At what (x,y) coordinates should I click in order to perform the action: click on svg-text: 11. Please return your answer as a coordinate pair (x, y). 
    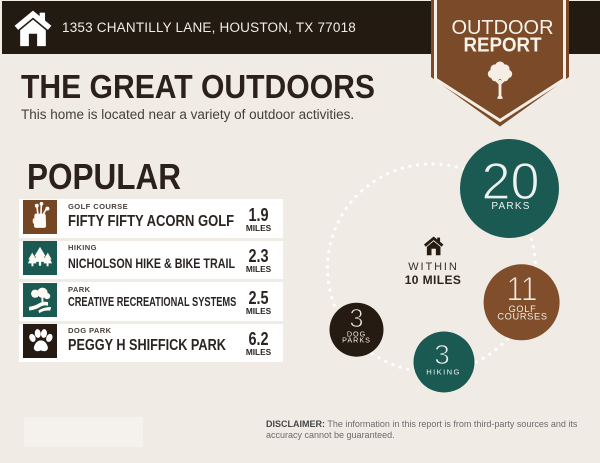
    Looking at the image, I should click on (522, 289).